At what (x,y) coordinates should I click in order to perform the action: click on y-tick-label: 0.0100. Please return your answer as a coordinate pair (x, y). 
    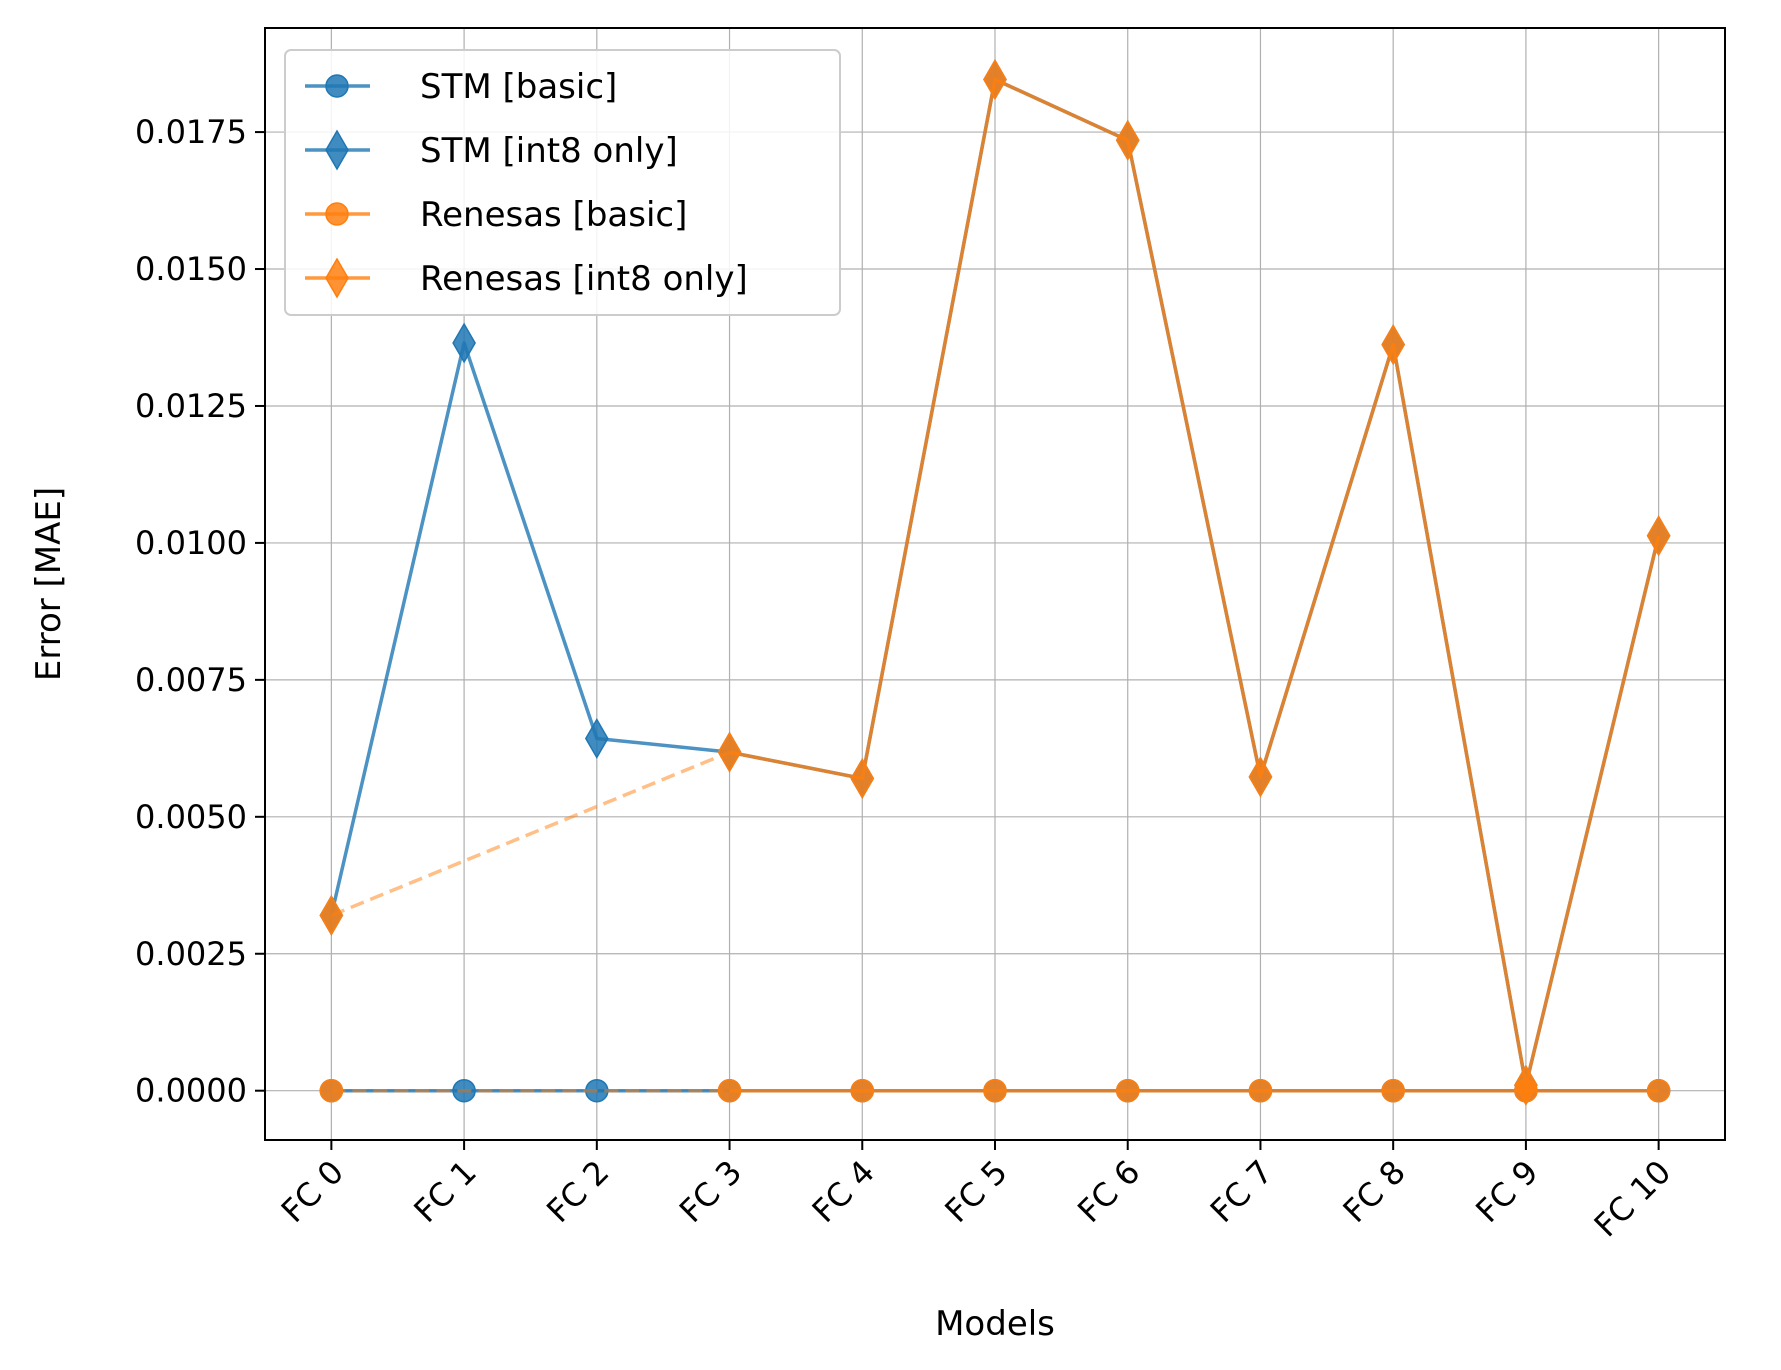
    Looking at the image, I should click on (191, 543).